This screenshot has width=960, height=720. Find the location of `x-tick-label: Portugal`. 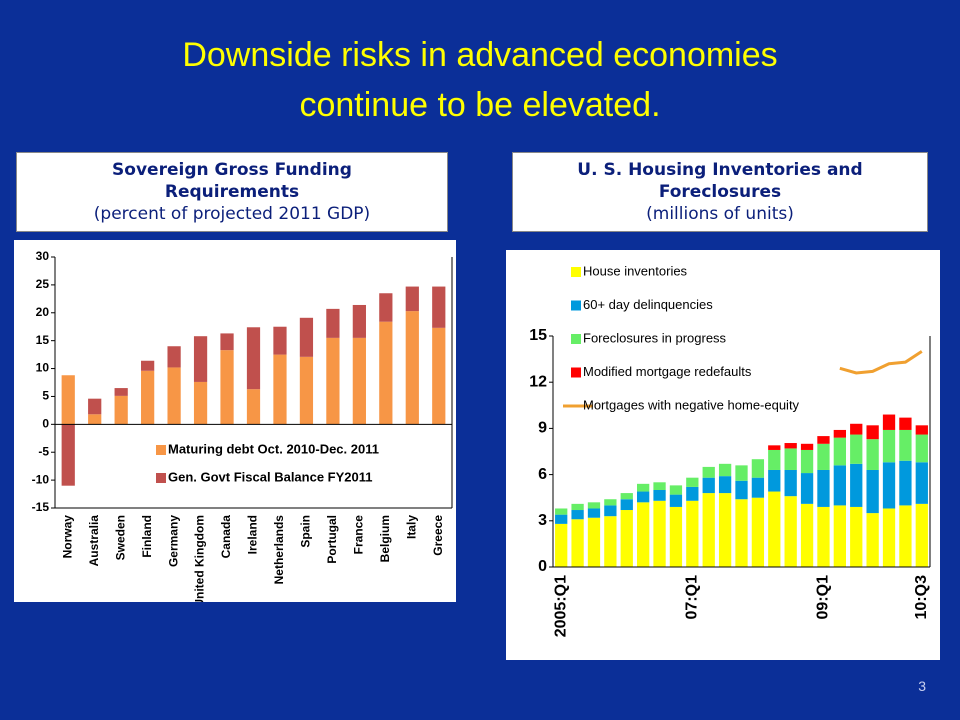

x-tick-label: Portugal is located at coordinates (332, 539).